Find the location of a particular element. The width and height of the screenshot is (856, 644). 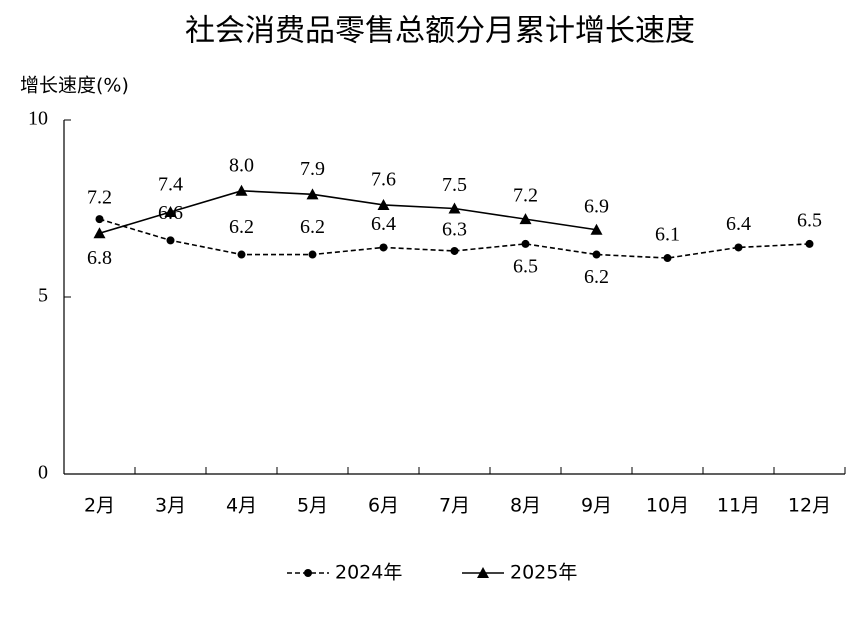

data-label: 7.9 is located at coordinates (312, 169).